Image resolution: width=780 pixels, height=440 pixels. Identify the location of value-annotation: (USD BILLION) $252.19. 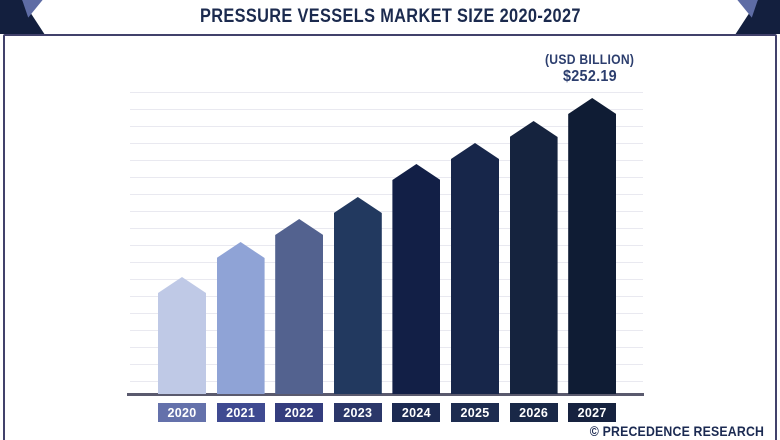
(590, 69).